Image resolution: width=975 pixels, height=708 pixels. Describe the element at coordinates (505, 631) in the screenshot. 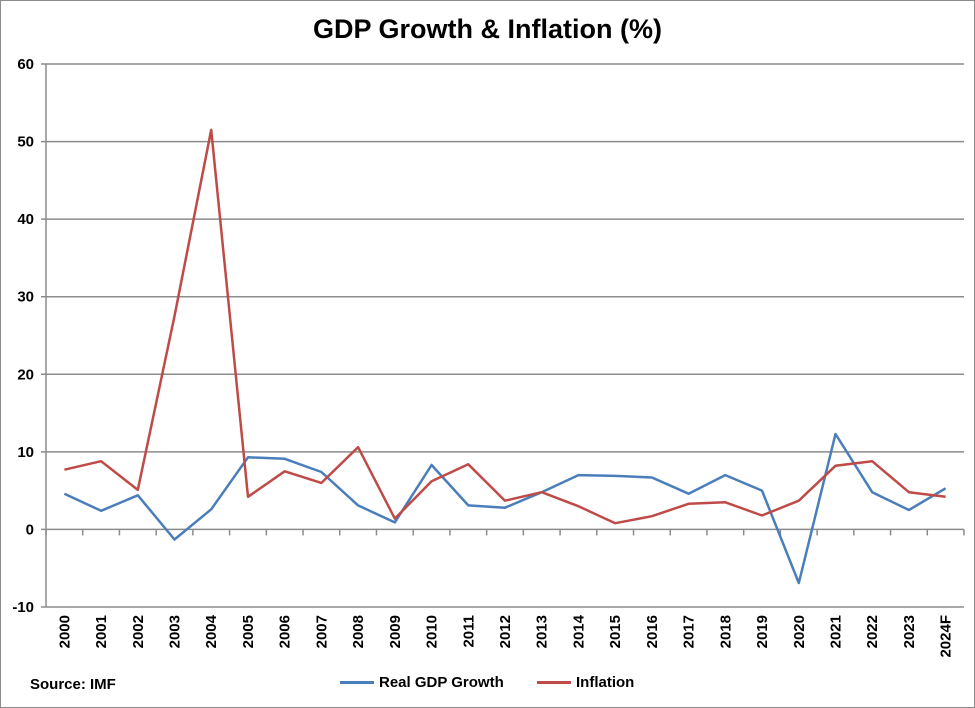

I see `x-tick-label: 2012` at that location.